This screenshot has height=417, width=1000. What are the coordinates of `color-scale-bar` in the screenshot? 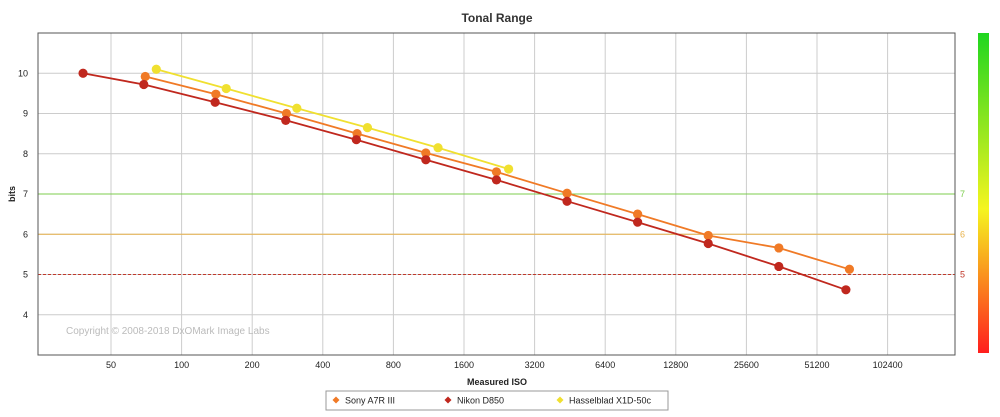 It's located at (983, 193).